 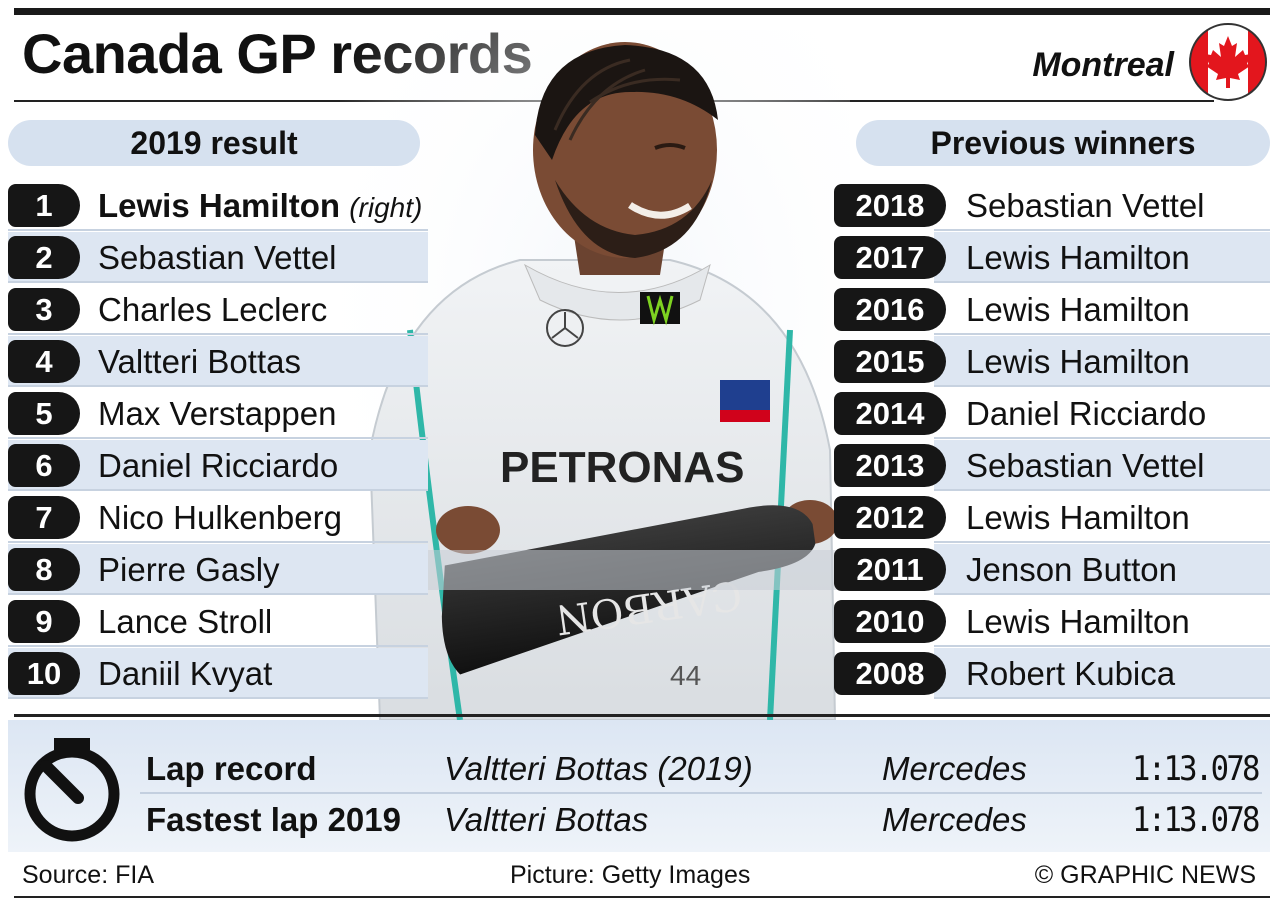 I want to click on winner-row: 2010 Lewis Hamilton, so click(x=1052, y=621).